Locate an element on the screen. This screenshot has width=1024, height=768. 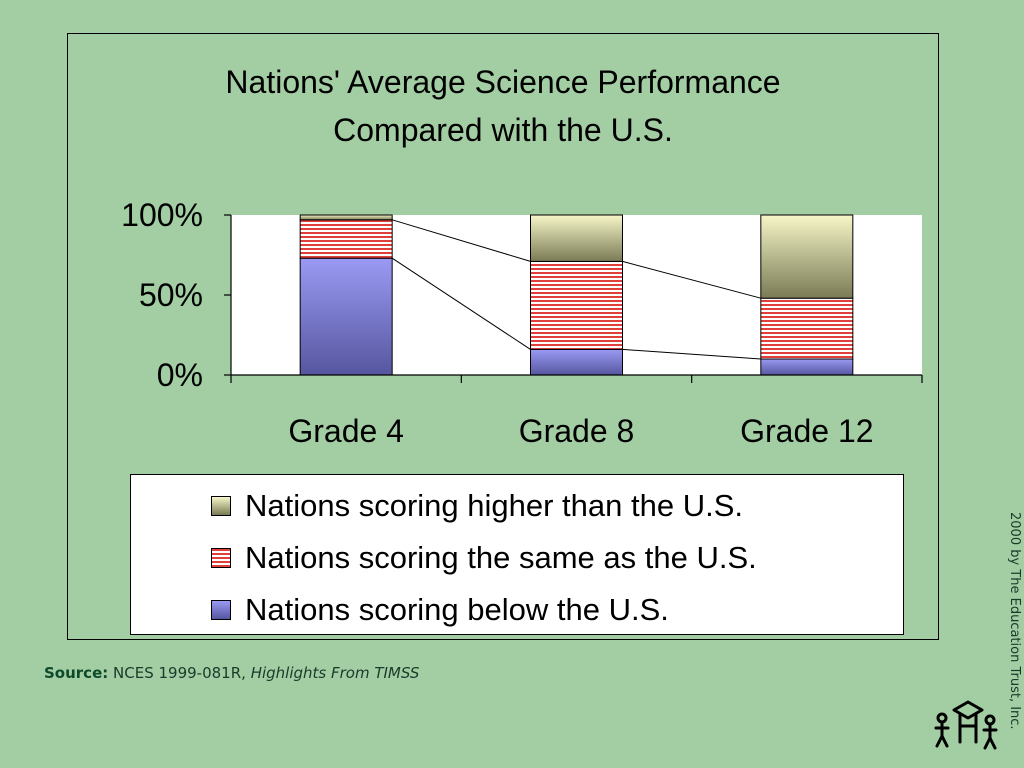
chart-title-line-2: Compared with the U.S. is located at coordinates (503, 130).